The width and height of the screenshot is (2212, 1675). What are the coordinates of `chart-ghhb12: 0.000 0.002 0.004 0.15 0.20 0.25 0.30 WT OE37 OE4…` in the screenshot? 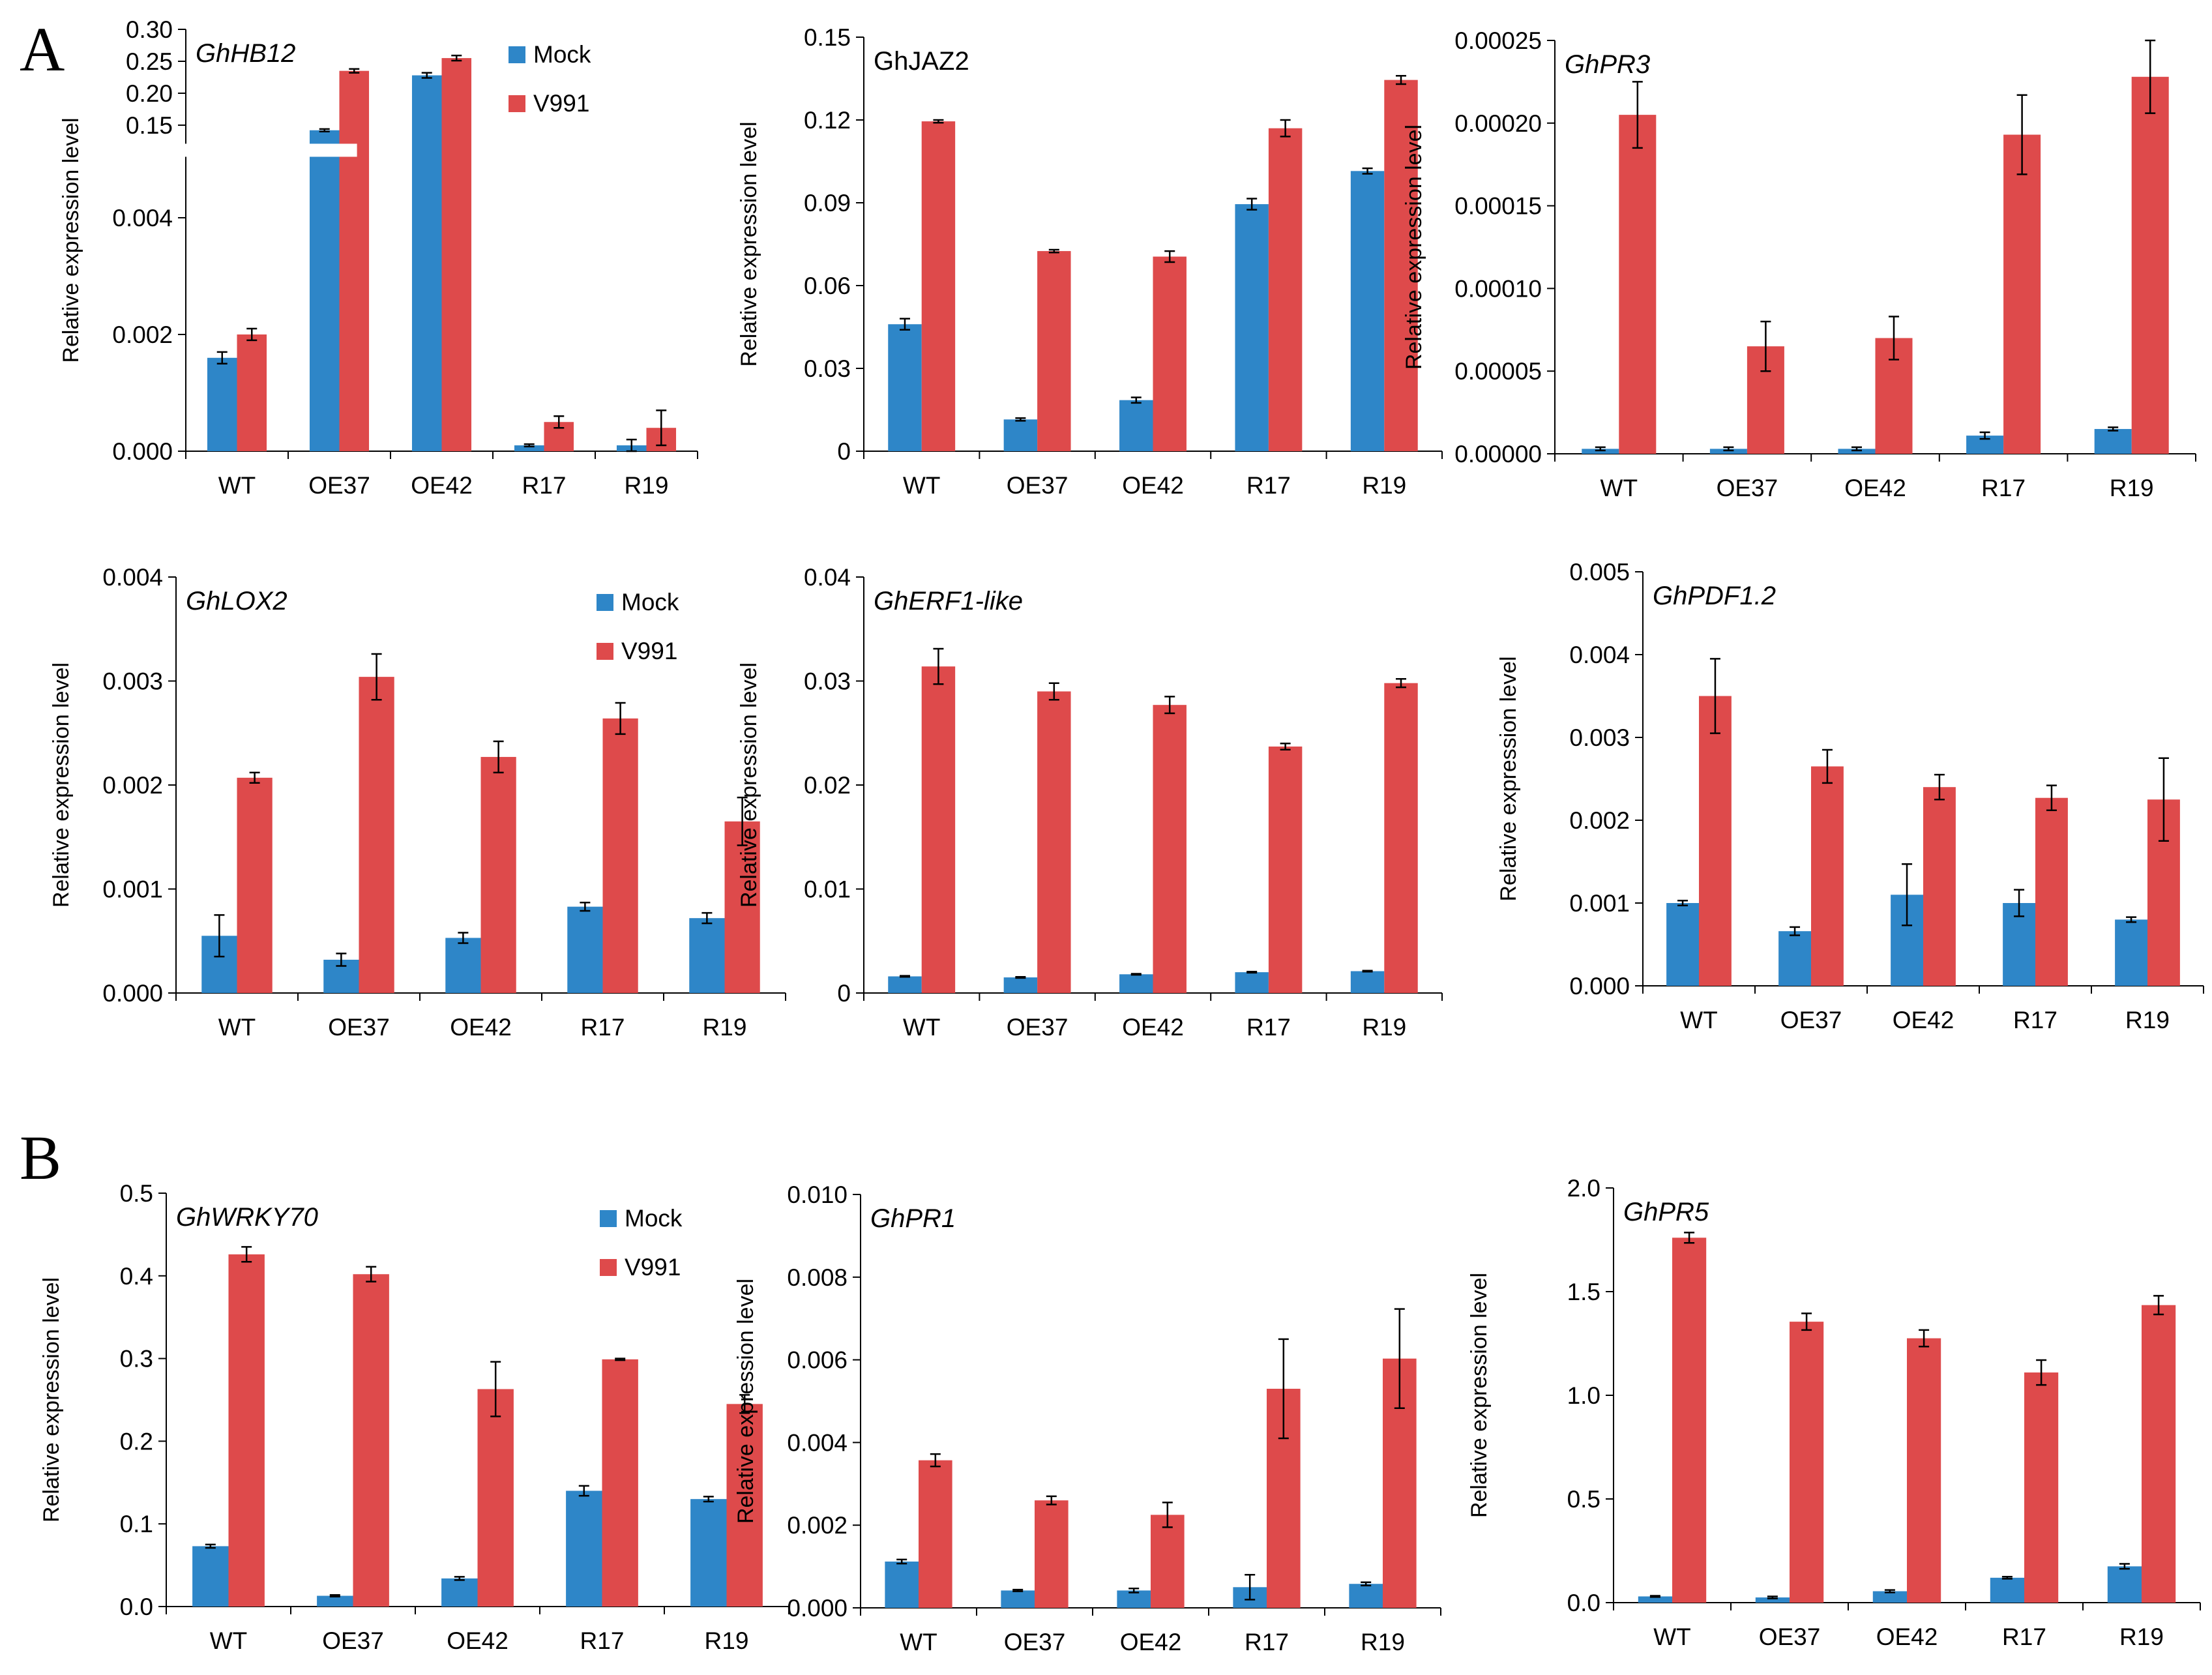 It's located at (379, 257).